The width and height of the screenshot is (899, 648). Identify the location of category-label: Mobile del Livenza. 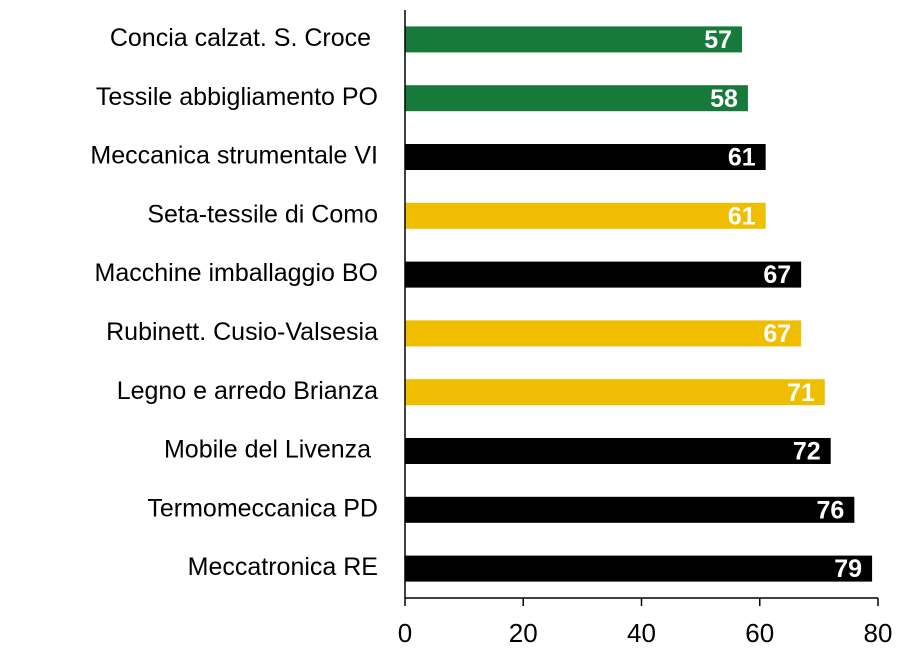
(271, 450).